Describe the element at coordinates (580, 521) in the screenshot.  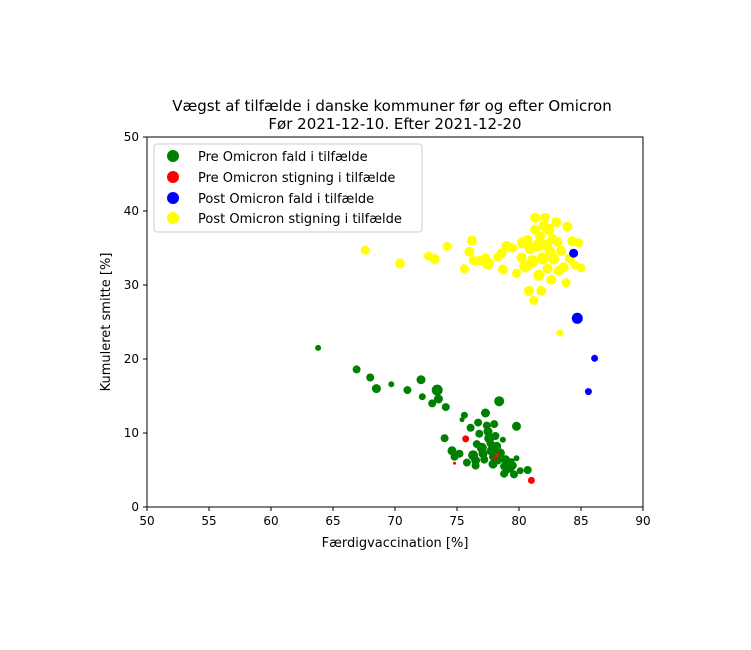
I see `x-tick-label-85: 85` at that location.